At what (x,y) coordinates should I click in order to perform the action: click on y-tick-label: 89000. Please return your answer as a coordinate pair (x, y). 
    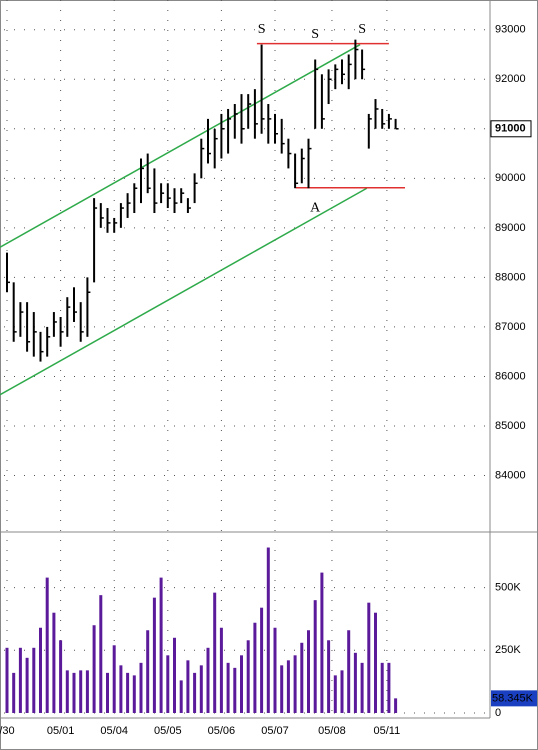
    Looking at the image, I should click on (510, 228).